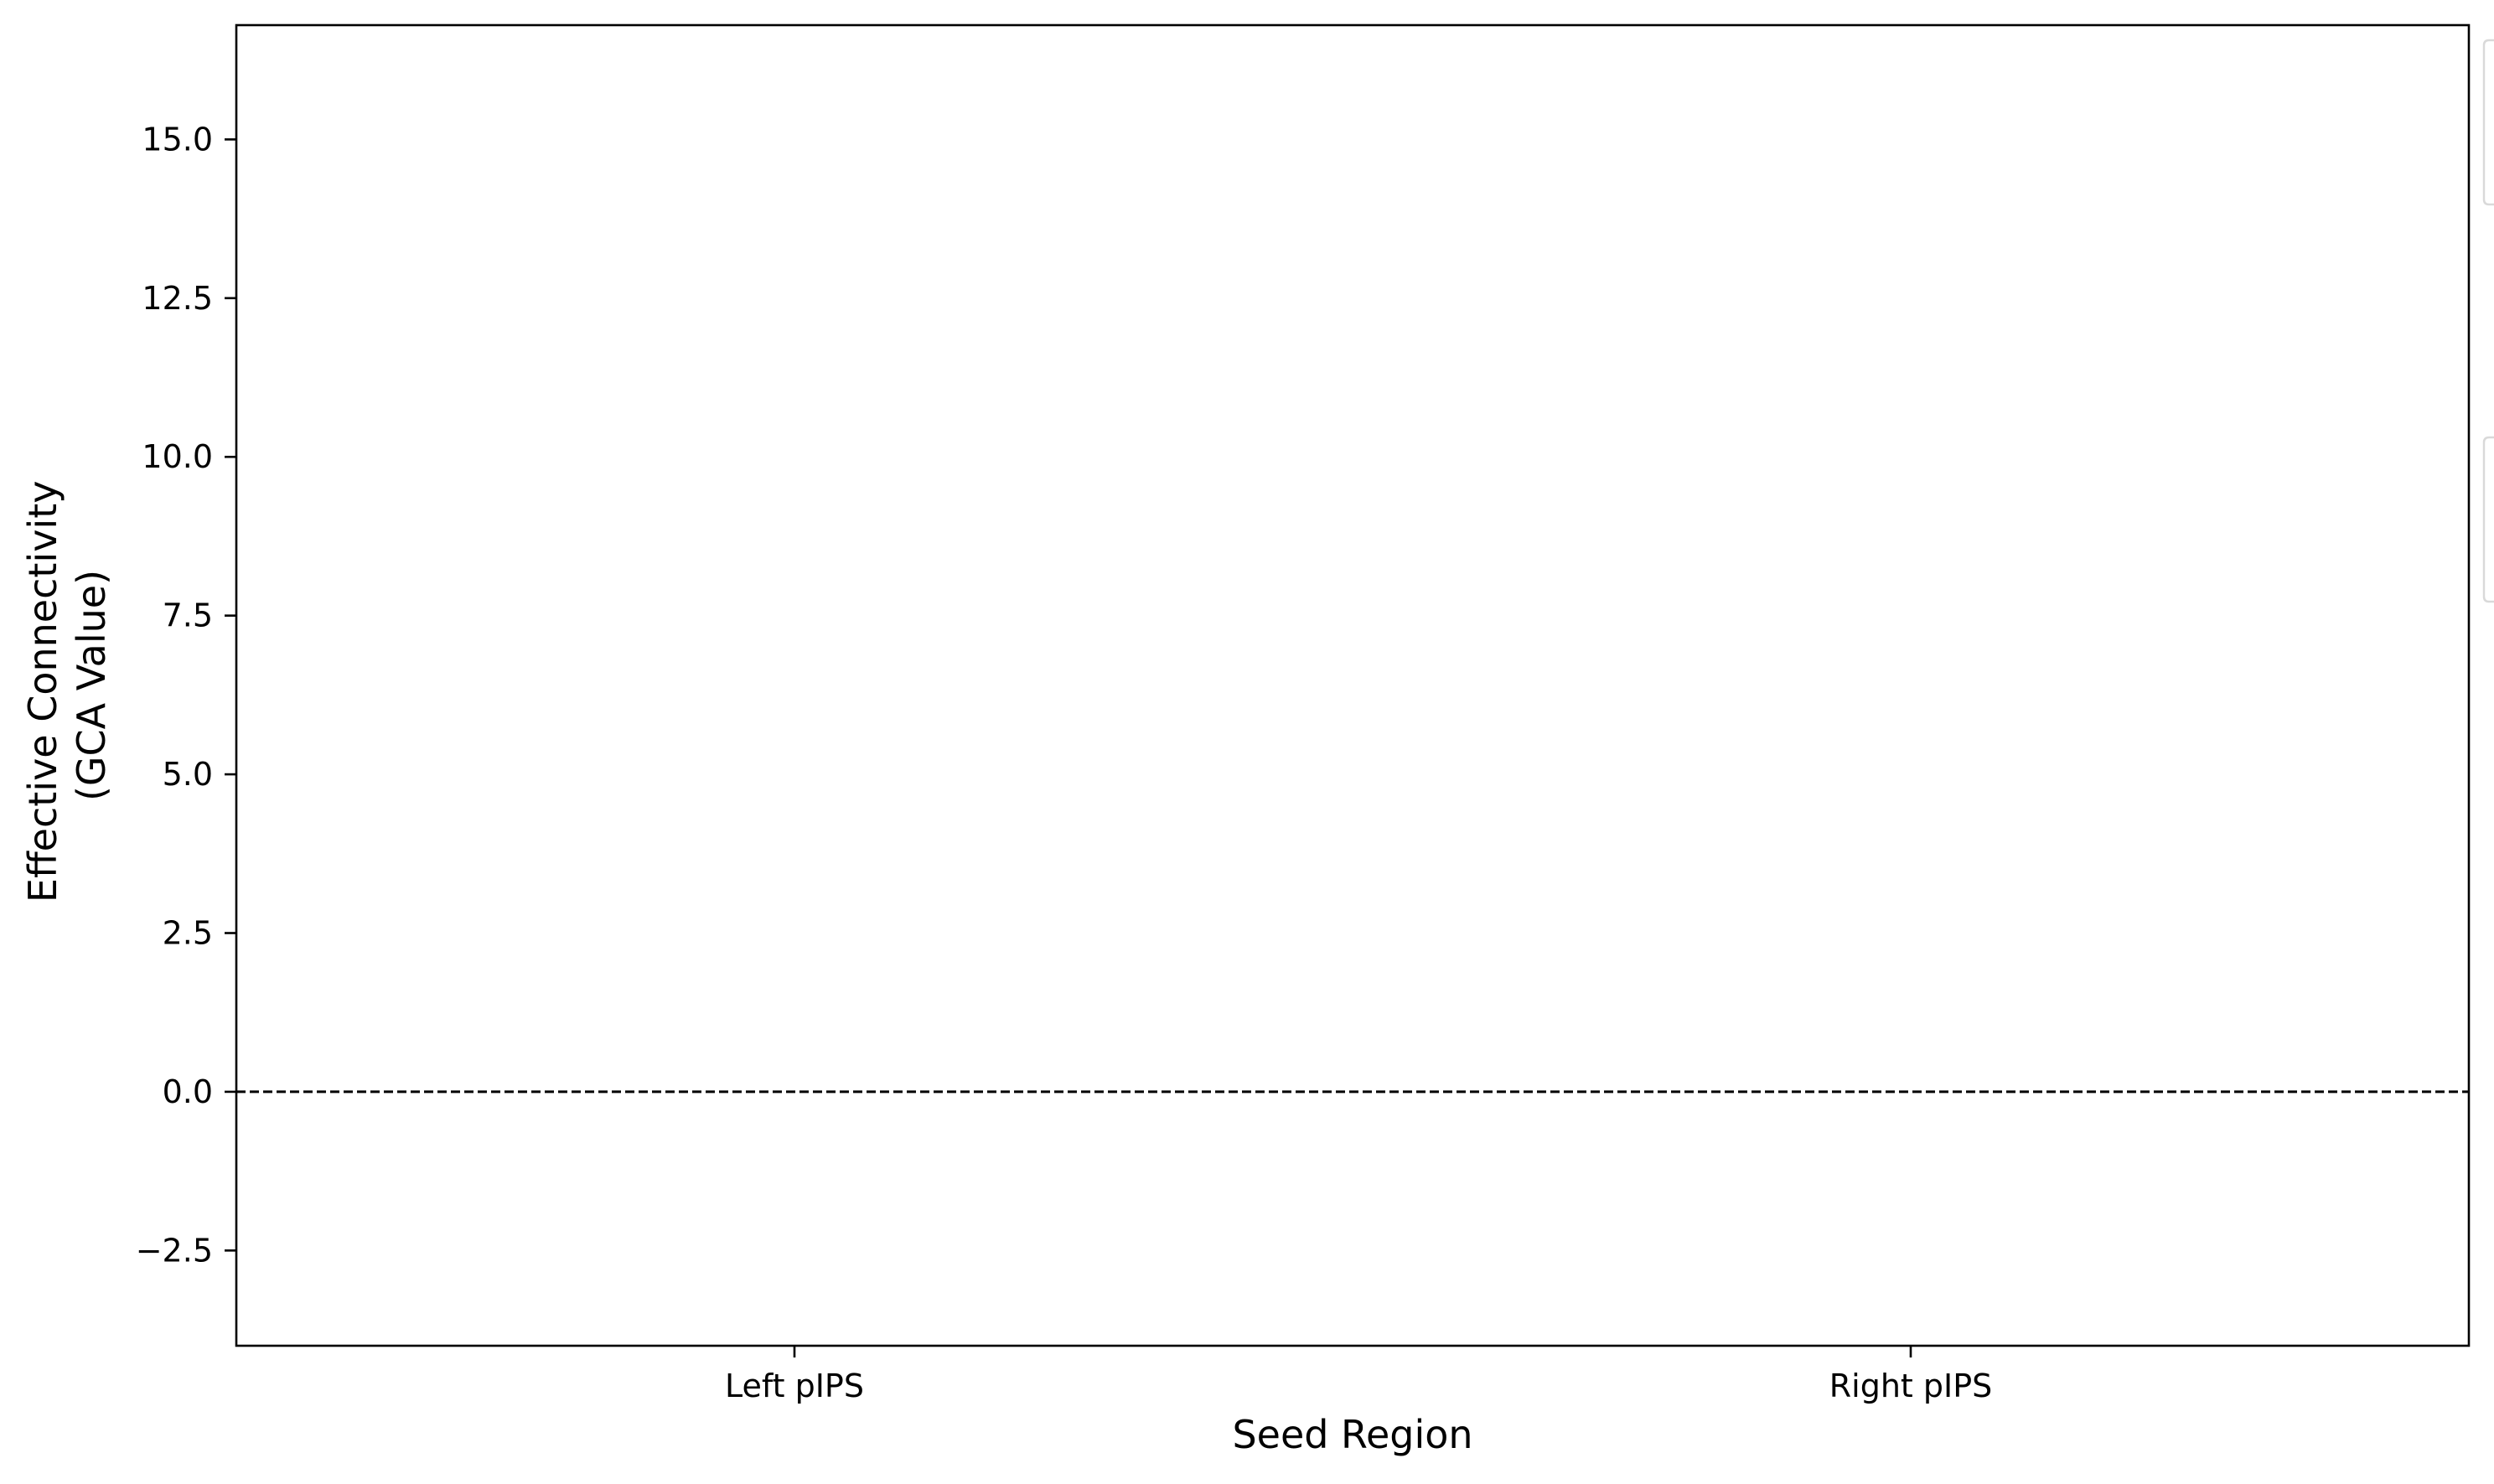  I want to click on y-tick-label: 5.0, so click(188, 774).